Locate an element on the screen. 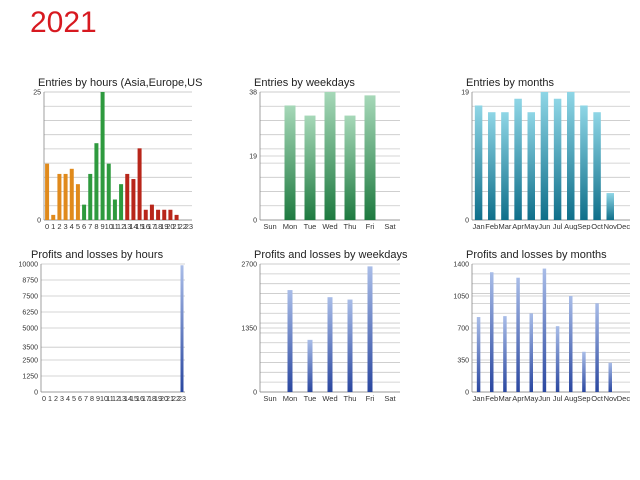 Image resolution: width=640 pixels, height=480 pixels. x-tick-label: Jul is located at coordinates (558, 226).